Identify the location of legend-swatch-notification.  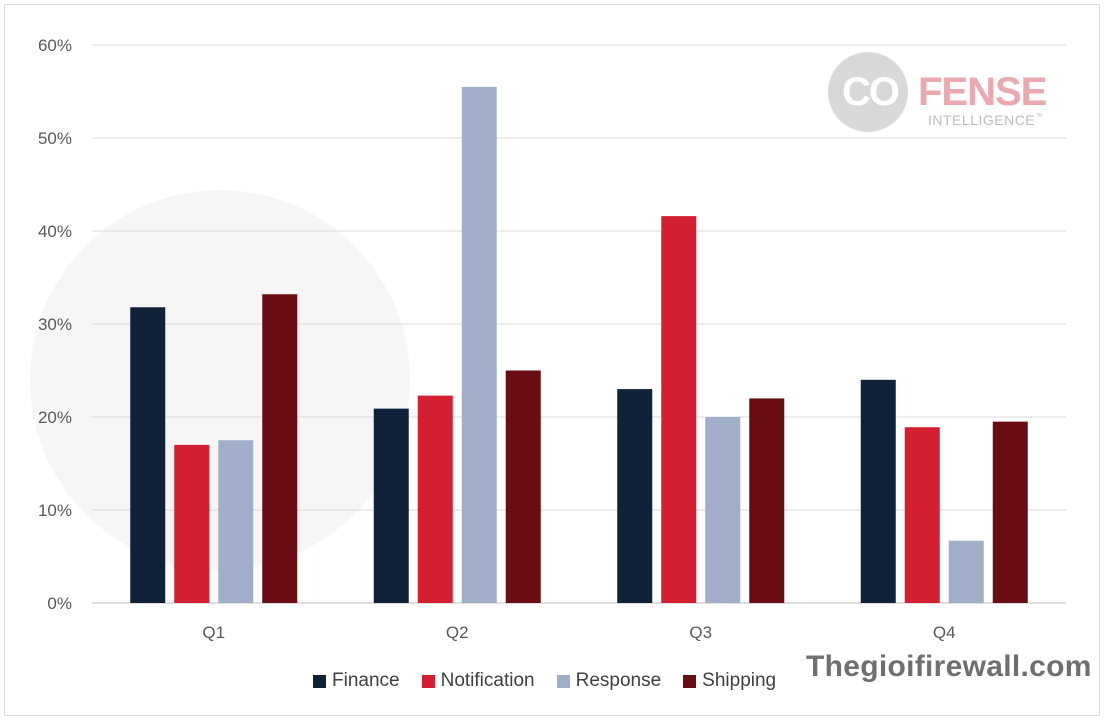
(428, 681).